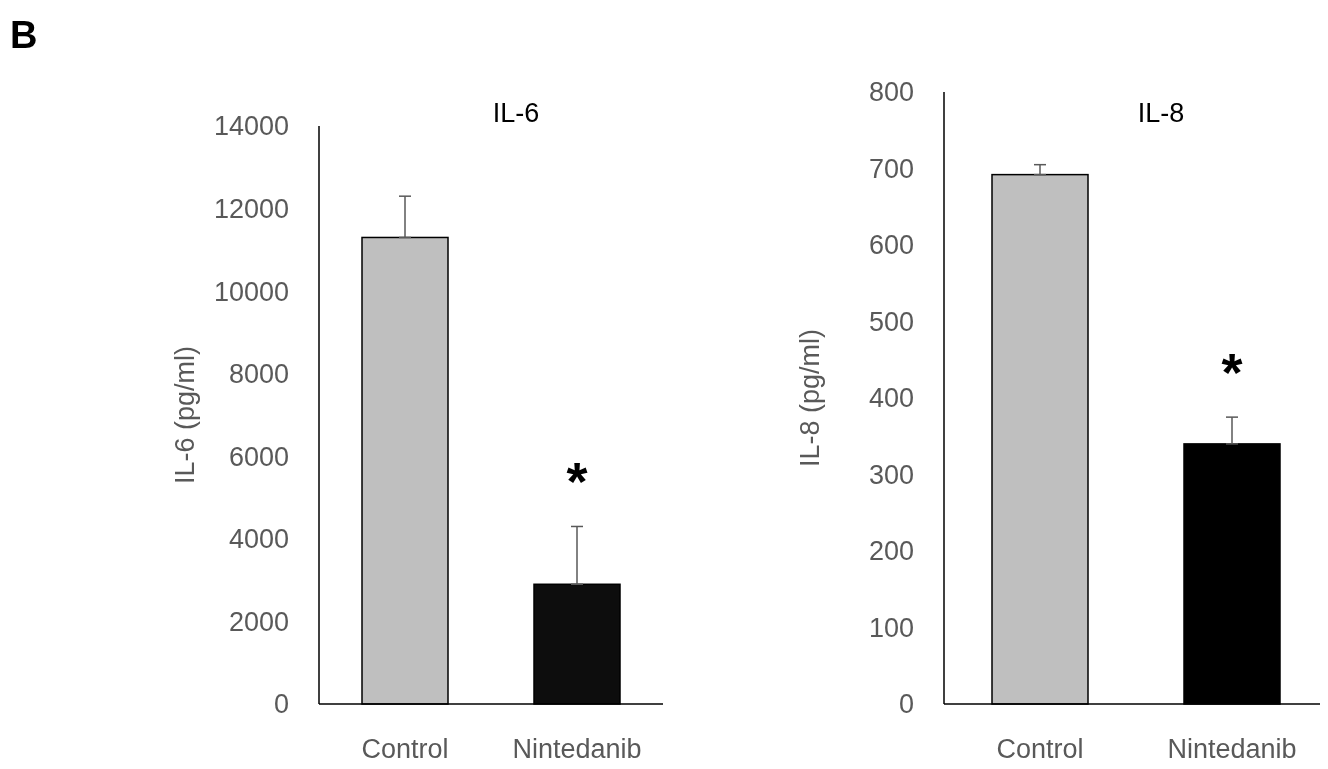 Image resolution: width=1328 pixels, height=769 pixels. I want to click on y-axis-title: IL-8 (pg/ml), so click(810, 398).